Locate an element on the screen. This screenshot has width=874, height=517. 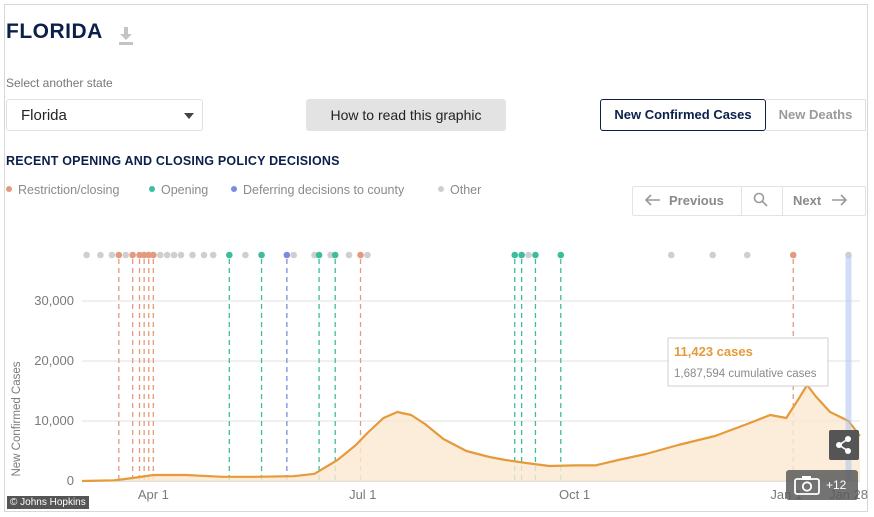
tooltip-box is located at coordinates (748, 362).